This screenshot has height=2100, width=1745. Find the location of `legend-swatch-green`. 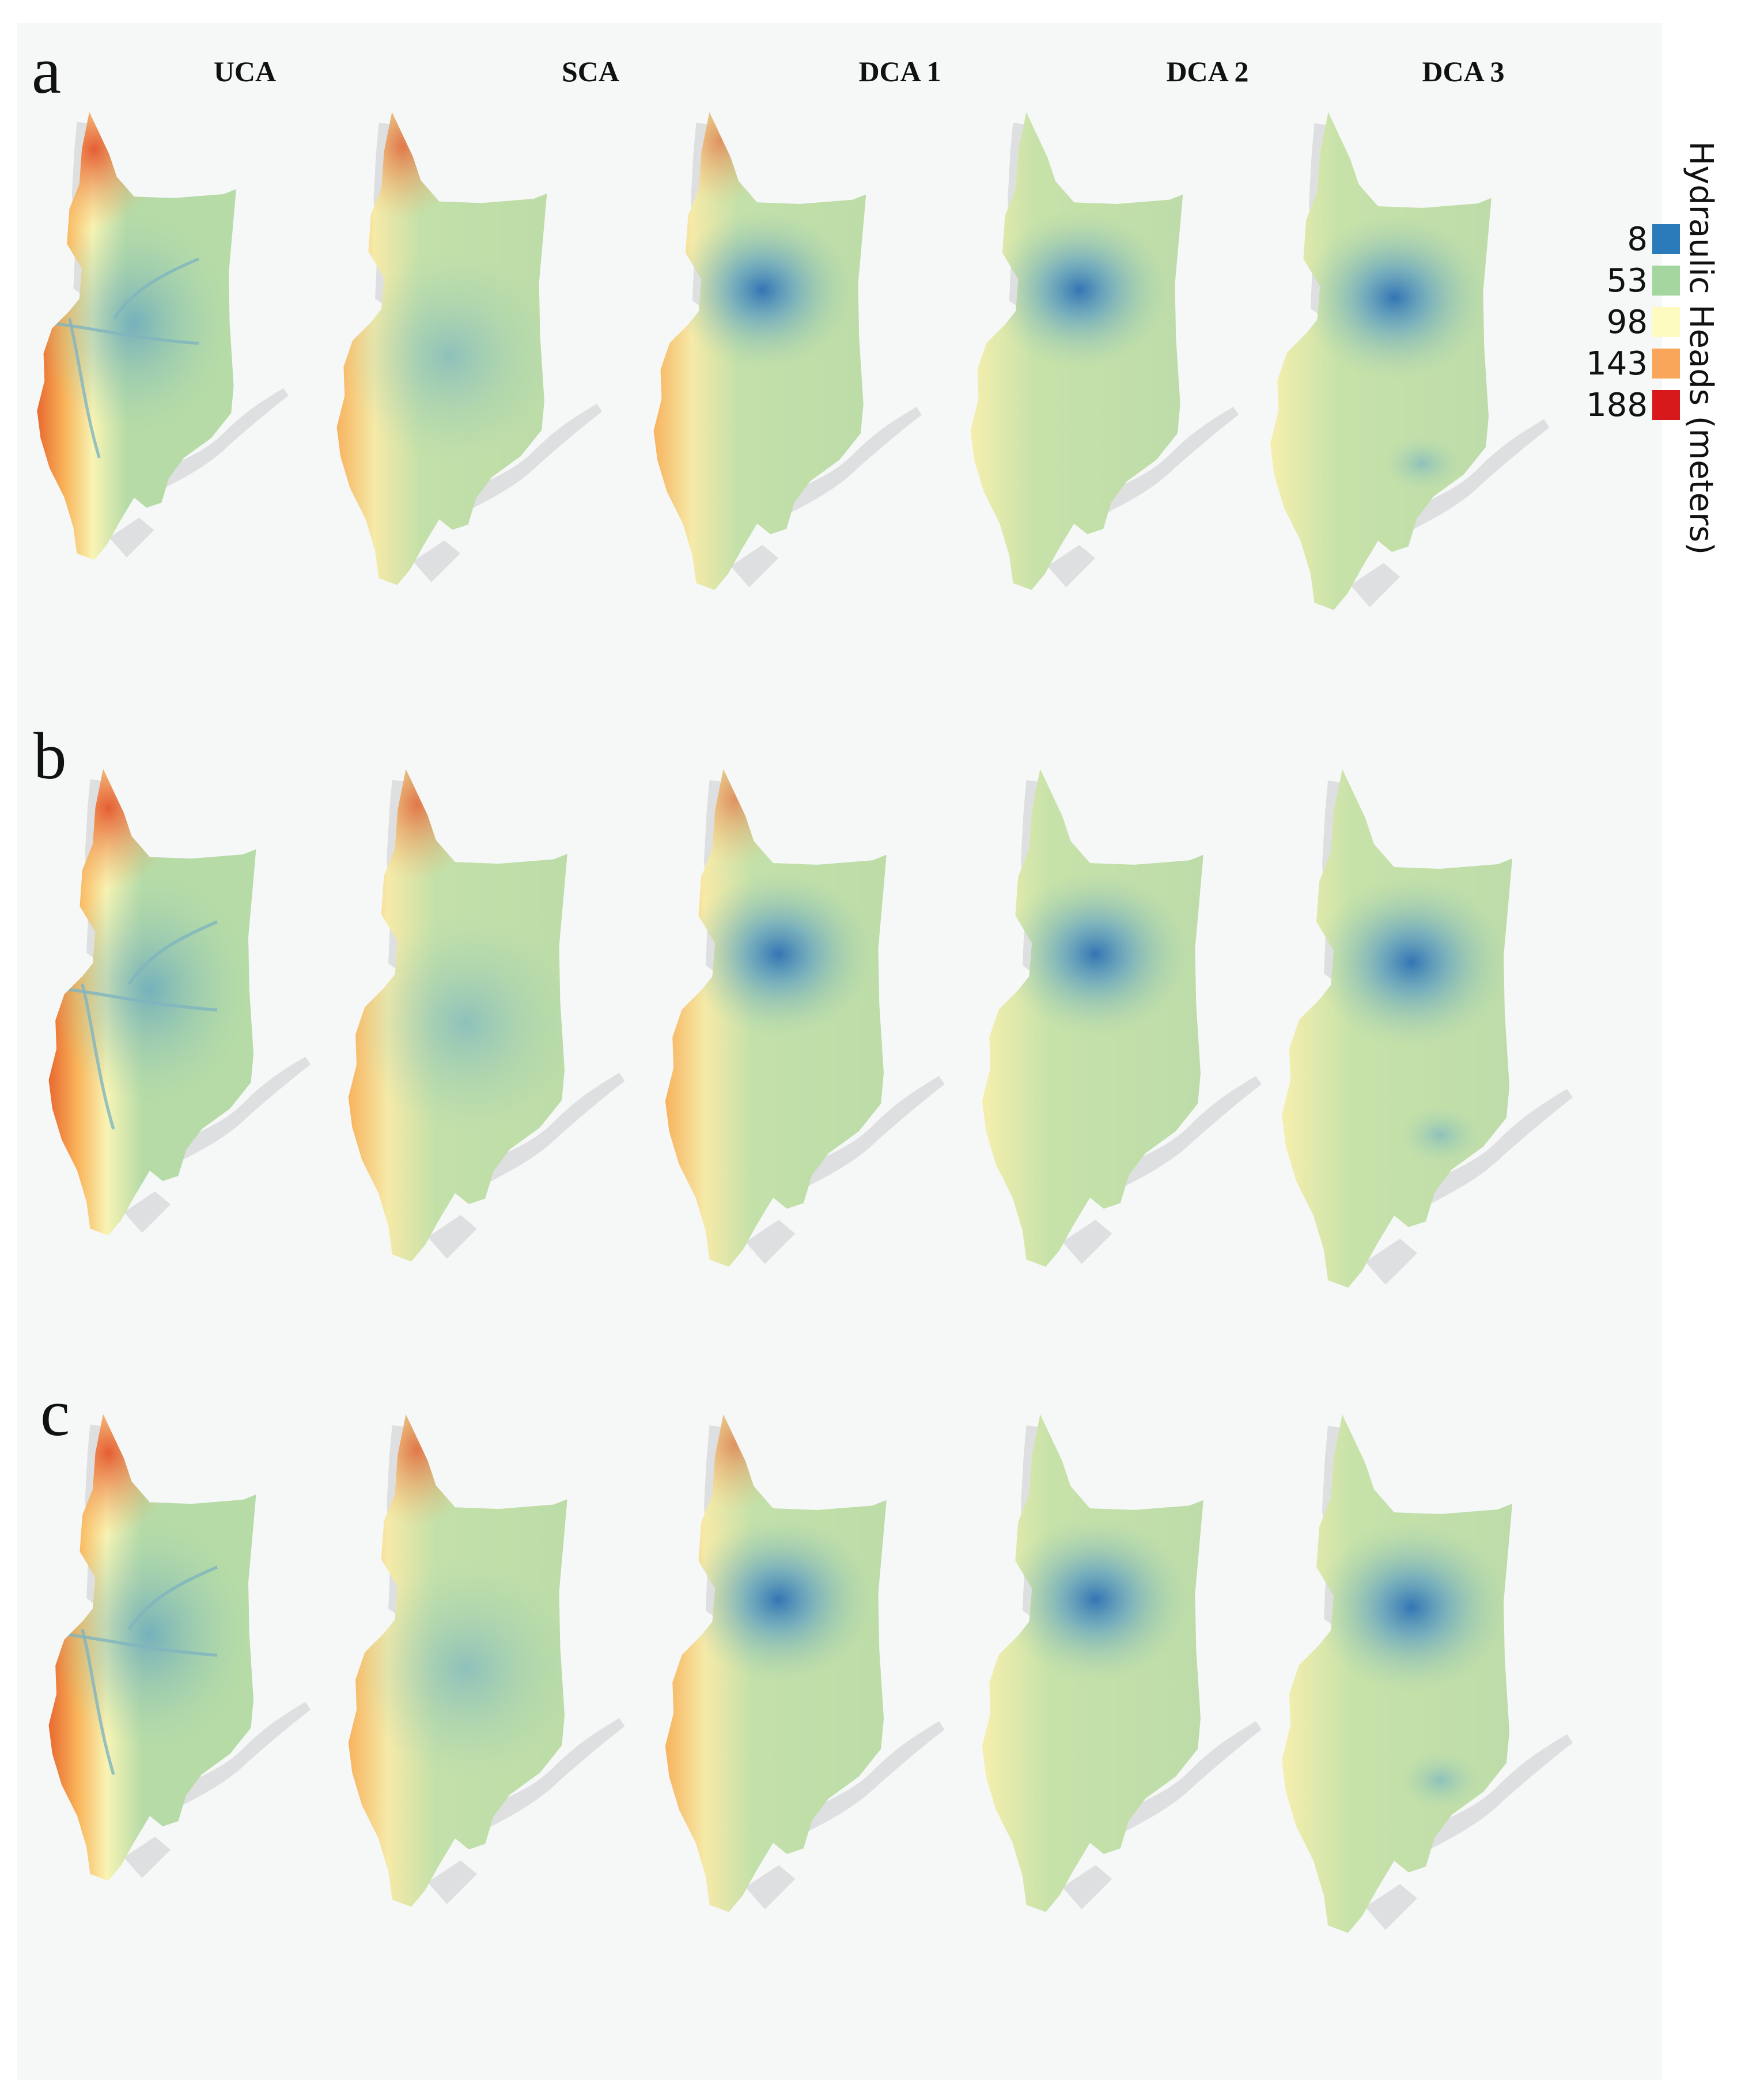

legend-swatch-green is located at coordinates (1666, 281).